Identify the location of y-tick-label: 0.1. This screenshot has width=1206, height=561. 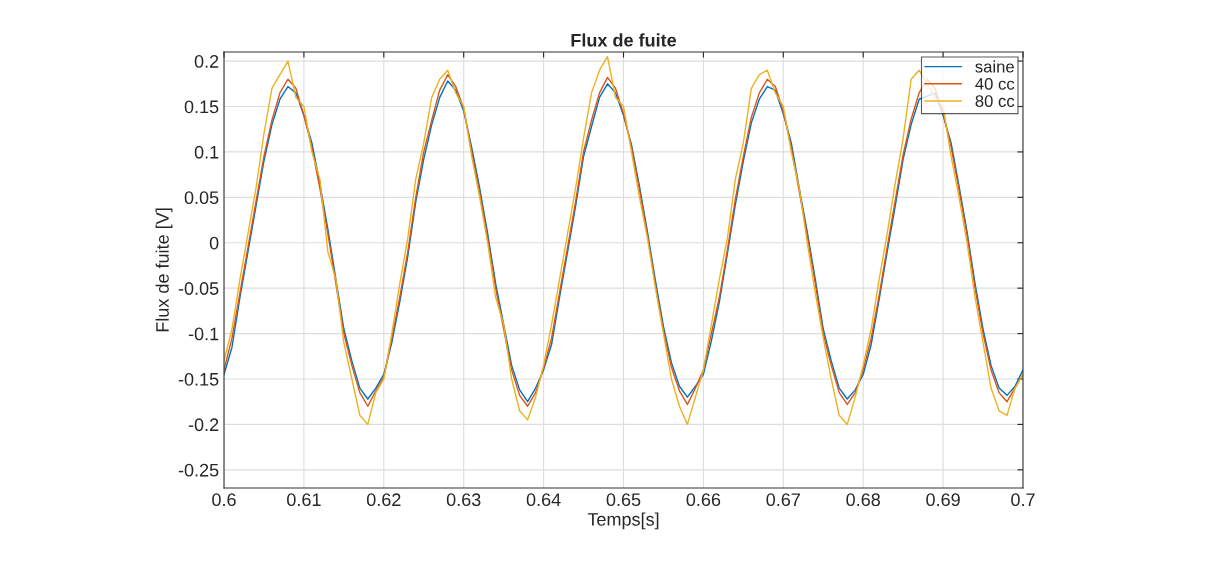
(206, 152).